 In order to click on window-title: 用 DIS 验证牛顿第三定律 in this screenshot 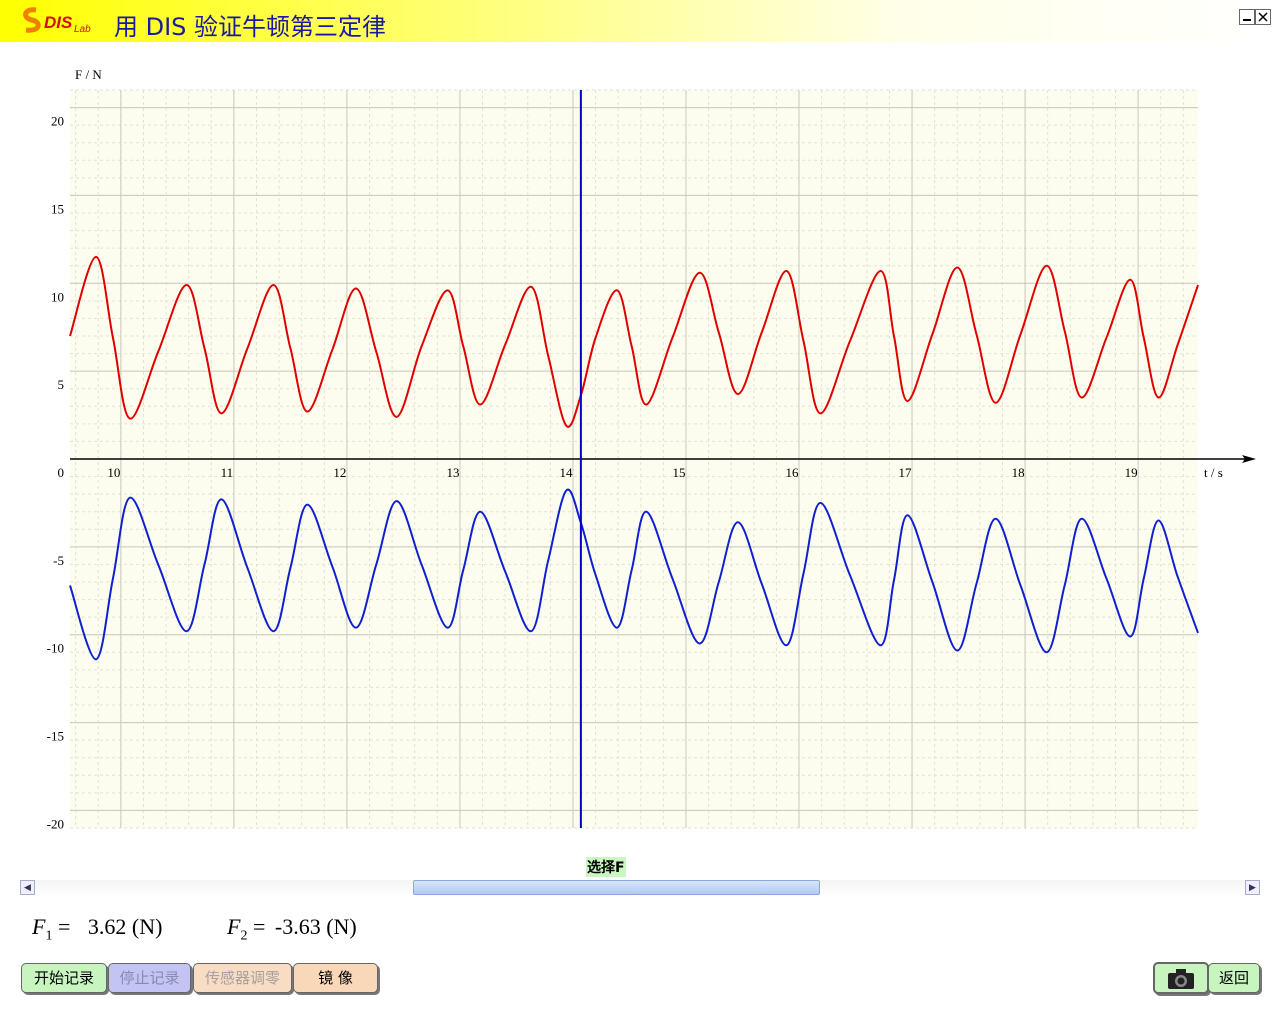, I will do `click(250, 27)`.